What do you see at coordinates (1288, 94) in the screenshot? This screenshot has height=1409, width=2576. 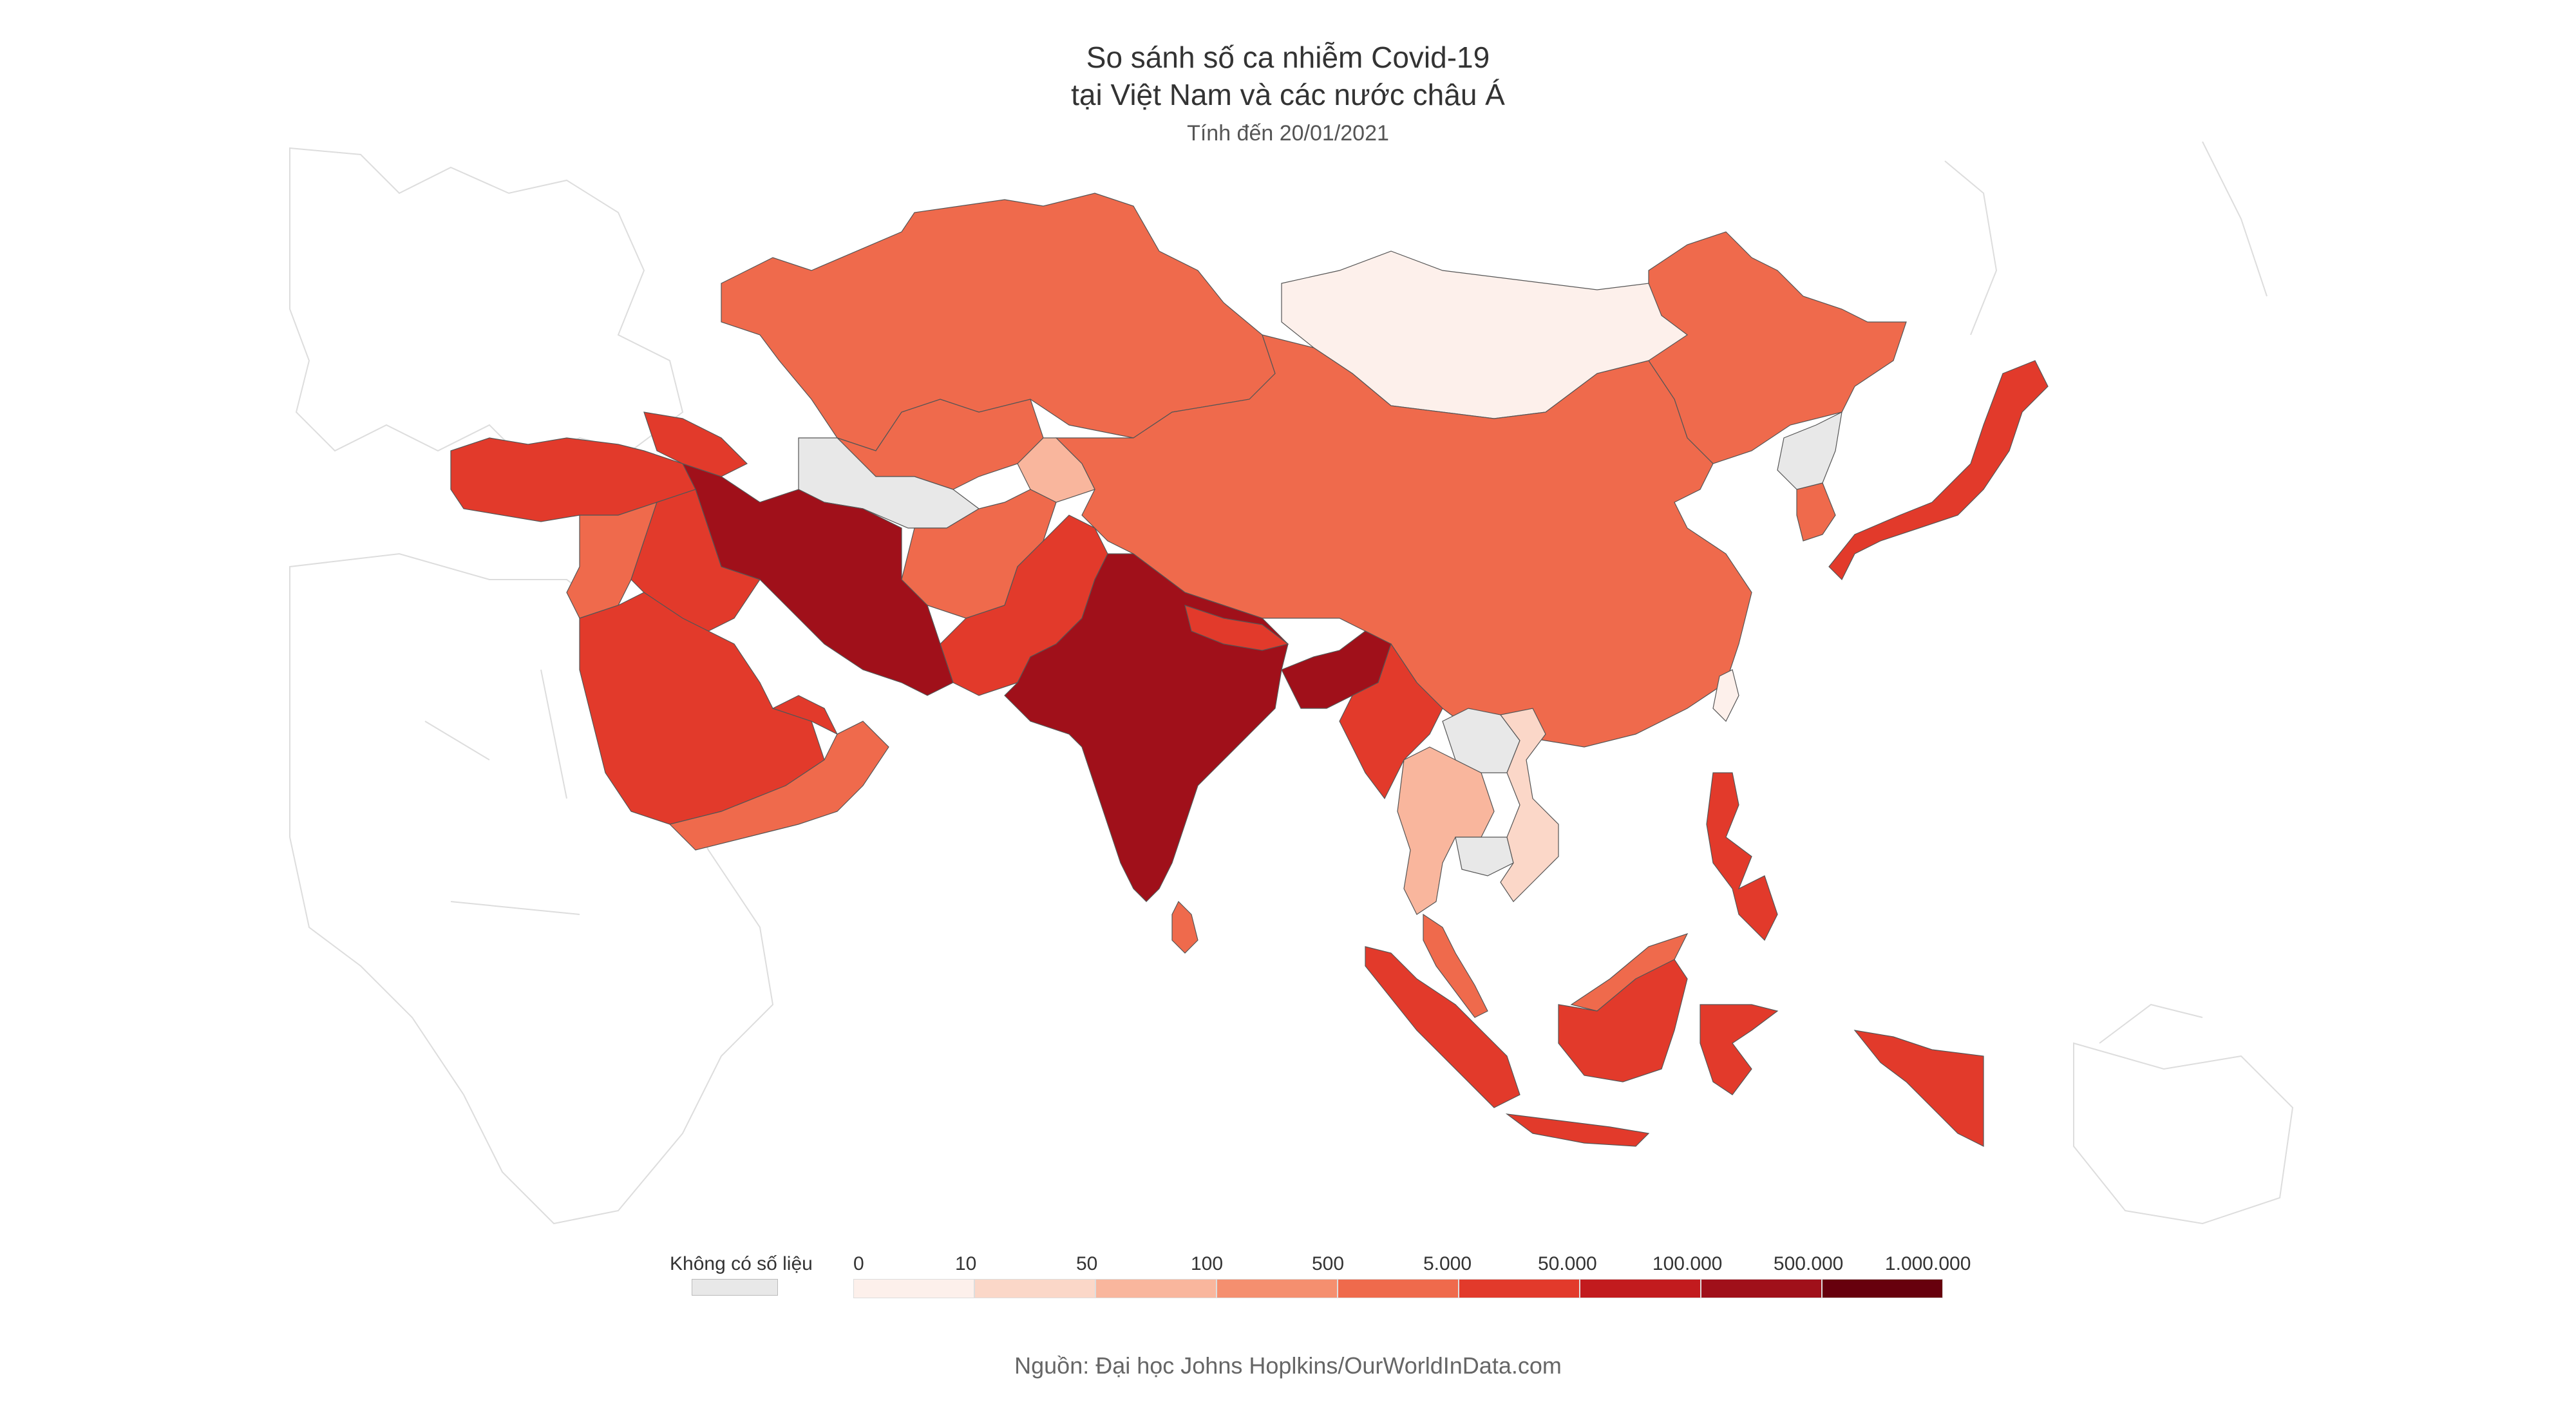 I see `chart-title-line2: tại Việt Nam và các nước châu Á` at bounding box center [1288, 94].